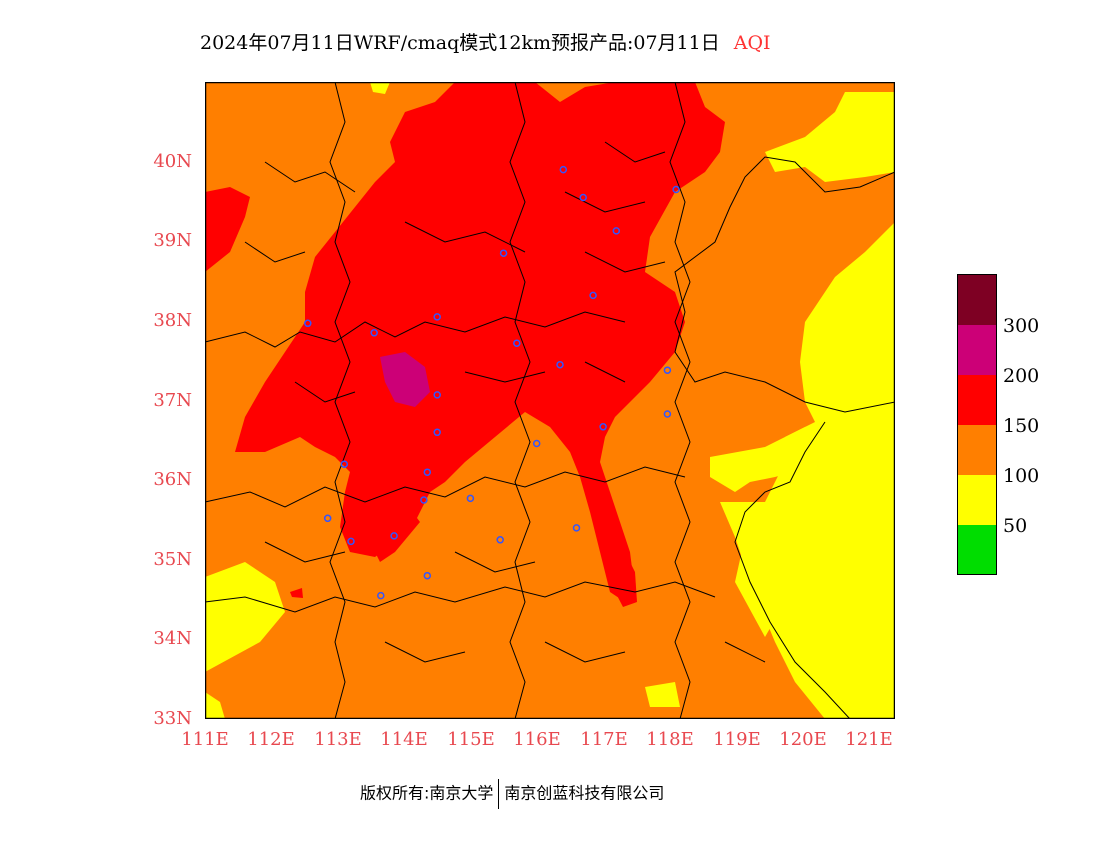 The image size is (1100, 850). I want to click on legend-label-300: 300, so click(1021, 326).